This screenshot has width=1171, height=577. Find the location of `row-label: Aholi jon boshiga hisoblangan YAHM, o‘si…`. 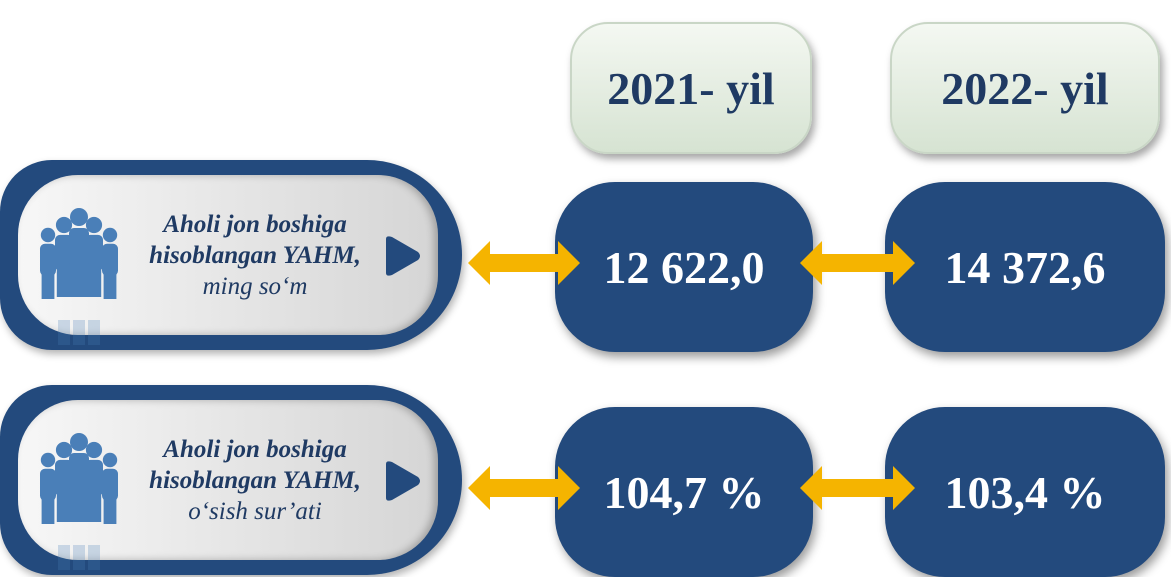

row-label: Aholi jon boshiga hisoblangan YAHM, o‘si… is located at coordinates (255, 480).